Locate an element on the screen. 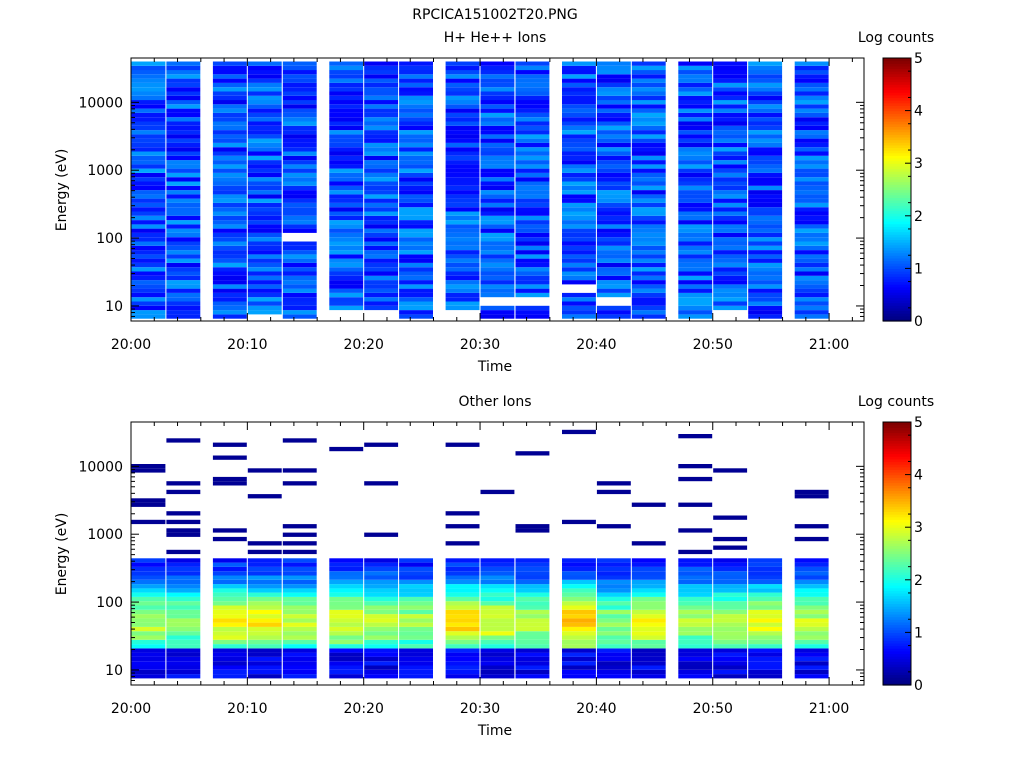 This screenshot has width=1024, height=768. panel1-x-label: Time is located at coordinates (494, 367).